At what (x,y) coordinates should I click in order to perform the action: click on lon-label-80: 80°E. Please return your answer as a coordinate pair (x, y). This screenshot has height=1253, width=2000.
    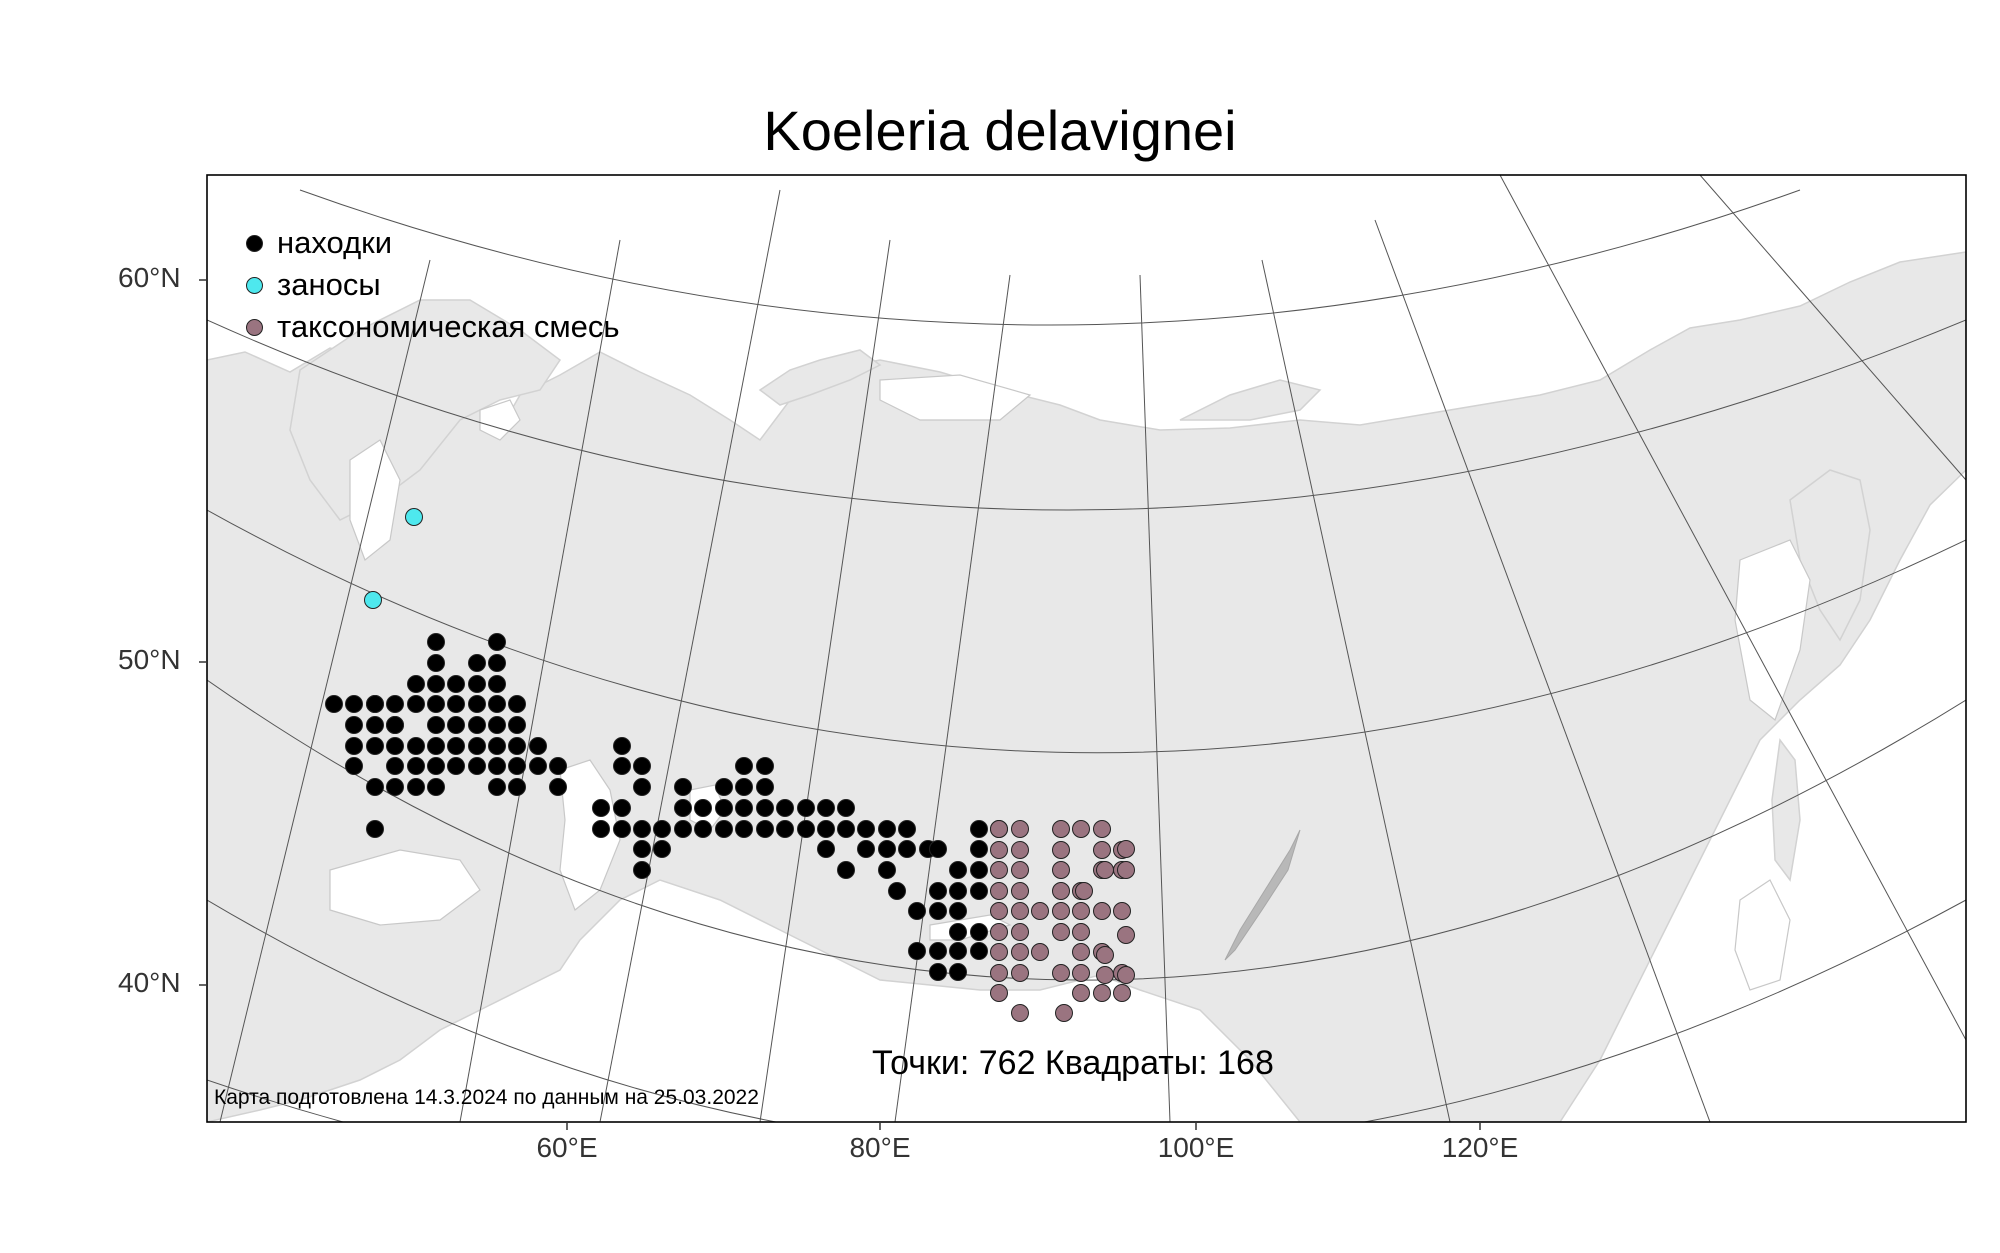
    Looking at the image, I should click on (880, 1148).